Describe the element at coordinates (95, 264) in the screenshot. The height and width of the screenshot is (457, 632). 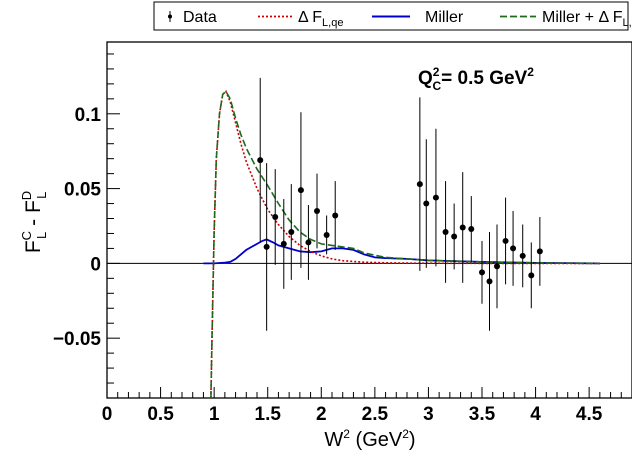
I see `y-tick-label: 0` at that location.